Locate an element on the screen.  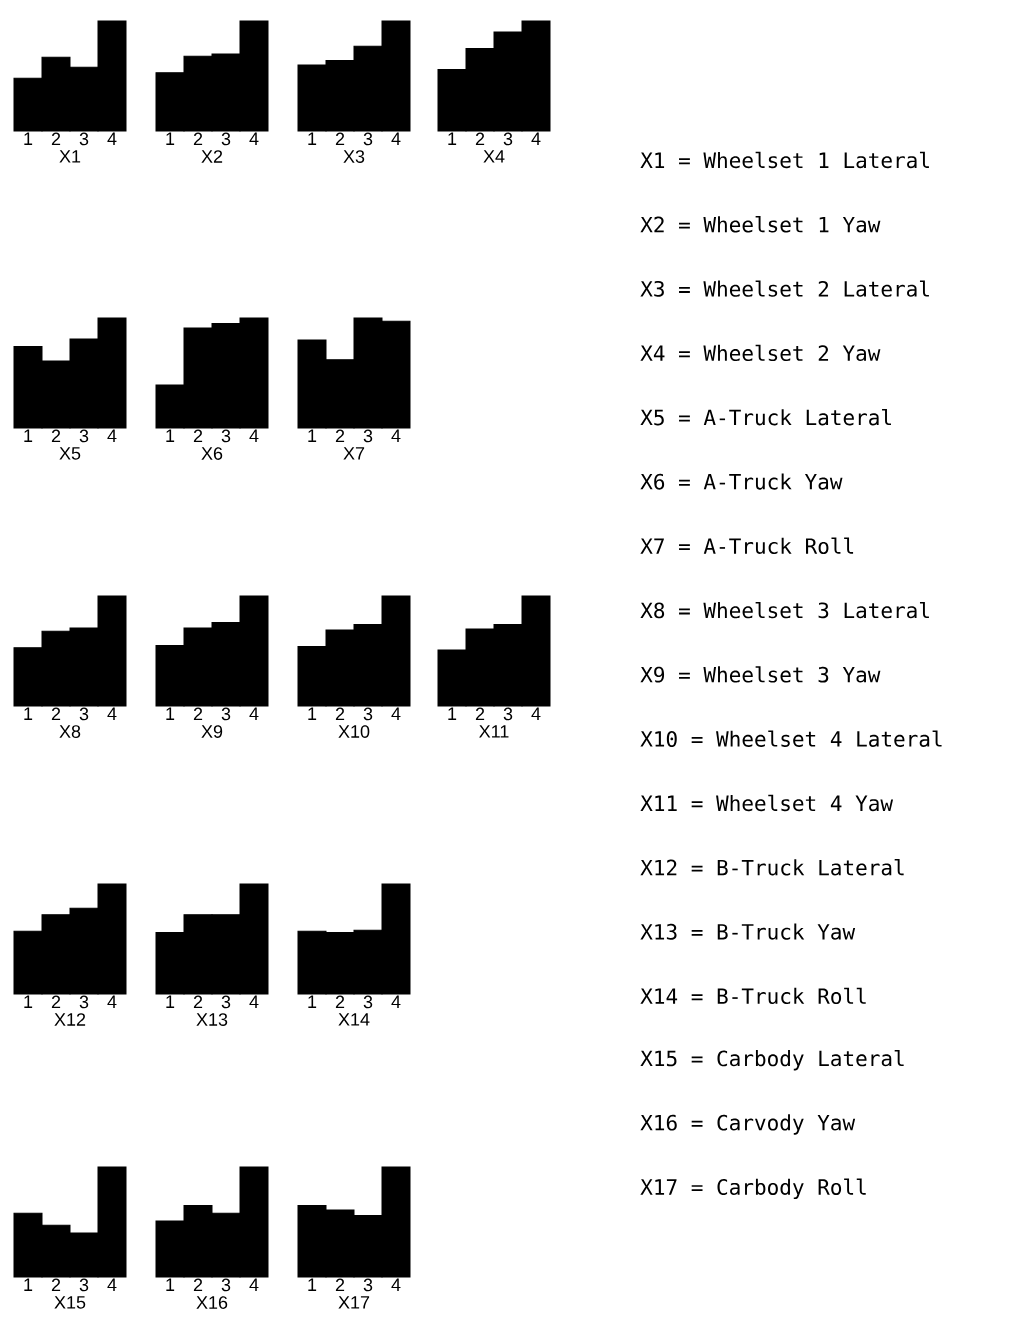
text: X1 = Wheelset 1 Lateral is located at coordinates (784, 160).